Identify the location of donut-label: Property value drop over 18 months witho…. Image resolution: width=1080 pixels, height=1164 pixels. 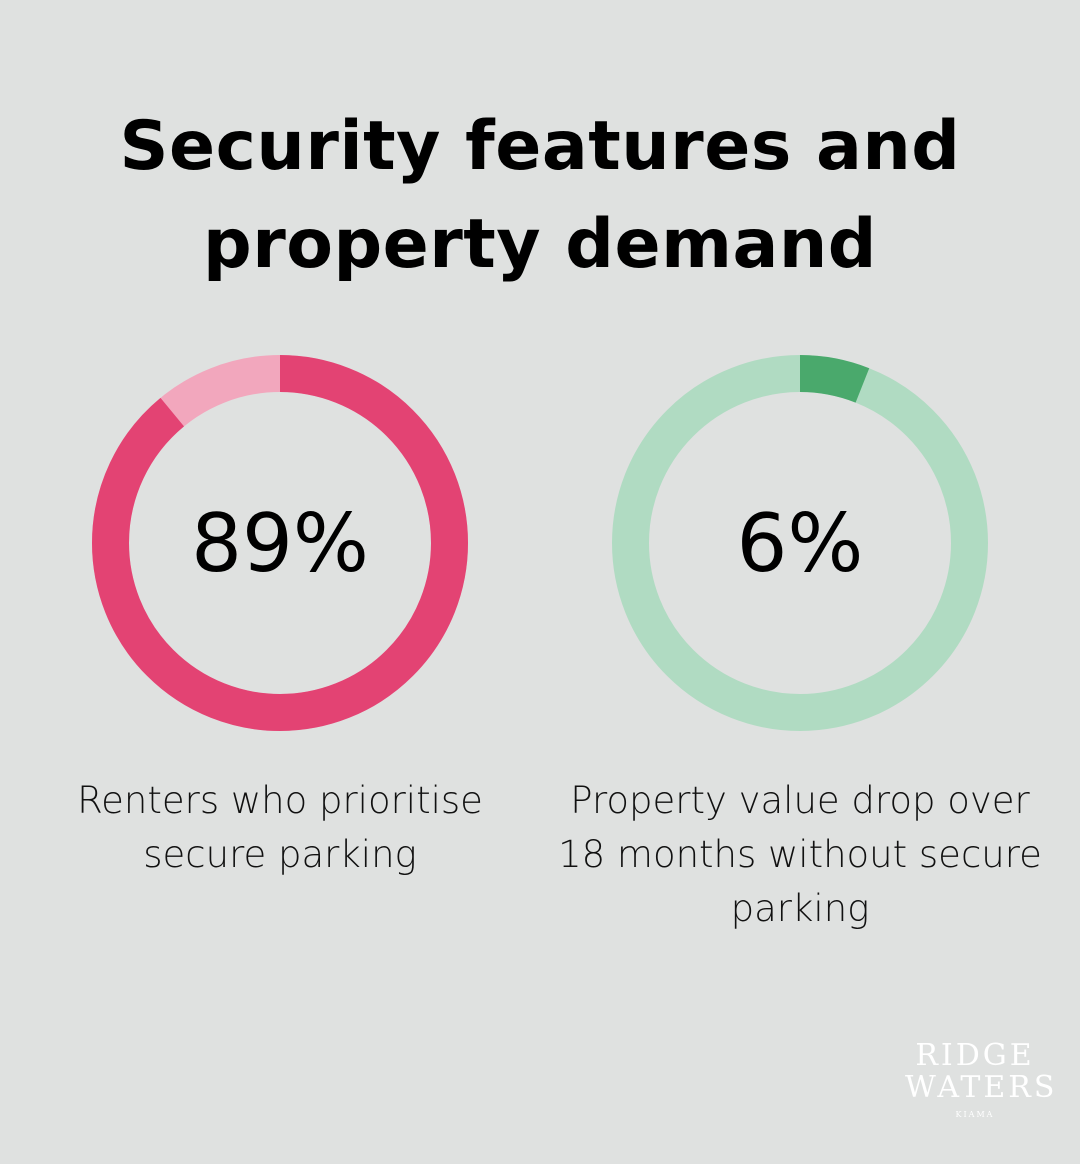
(800, 854).